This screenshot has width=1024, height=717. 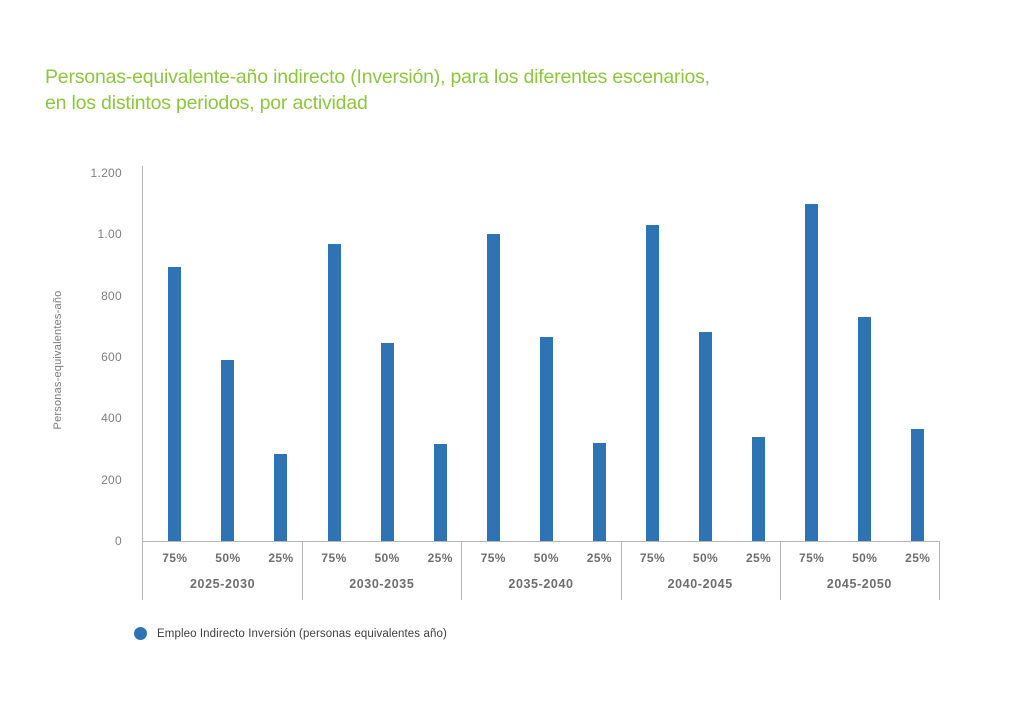 What do you see at coordinates (652, 383) in the screenshot?
I see `bar-2040-2045-75%` at bounding box center [652, 383].